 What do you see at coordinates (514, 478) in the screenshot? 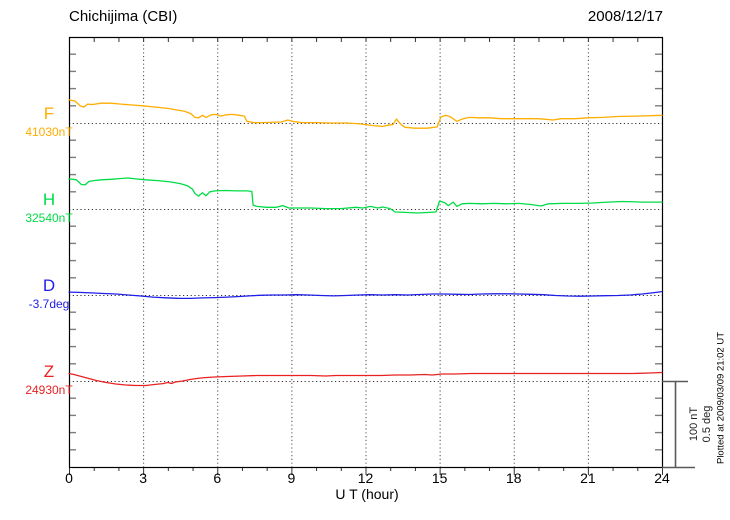
I see `x-tick-label-18: 18` at bounding box center [514, 478].